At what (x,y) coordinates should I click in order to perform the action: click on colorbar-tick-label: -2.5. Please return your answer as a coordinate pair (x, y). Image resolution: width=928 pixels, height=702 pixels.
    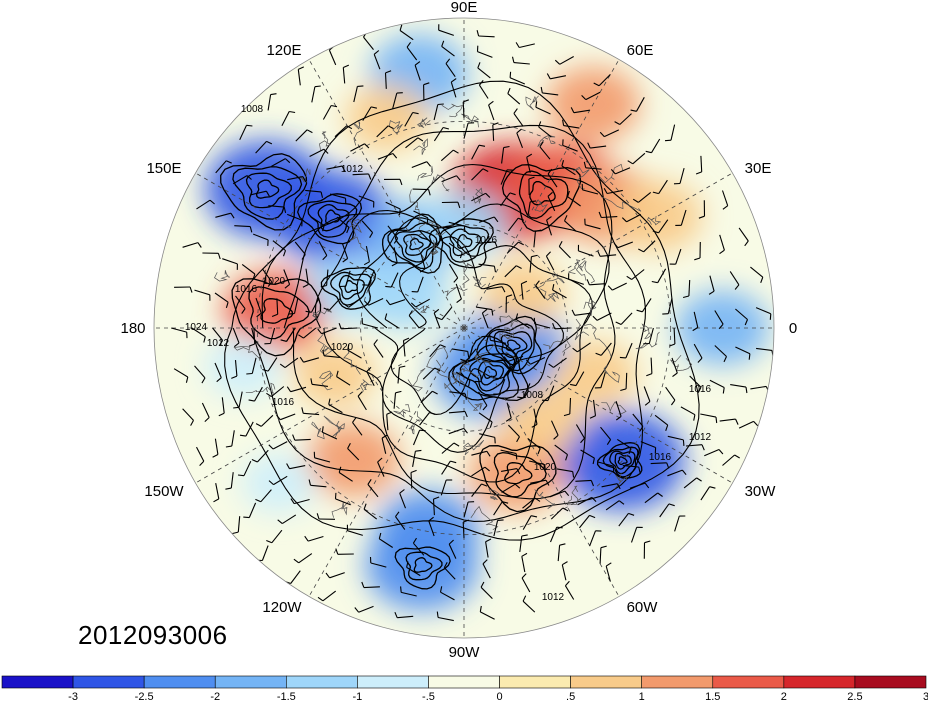
    Looking at the image, I should click on (144, 696).